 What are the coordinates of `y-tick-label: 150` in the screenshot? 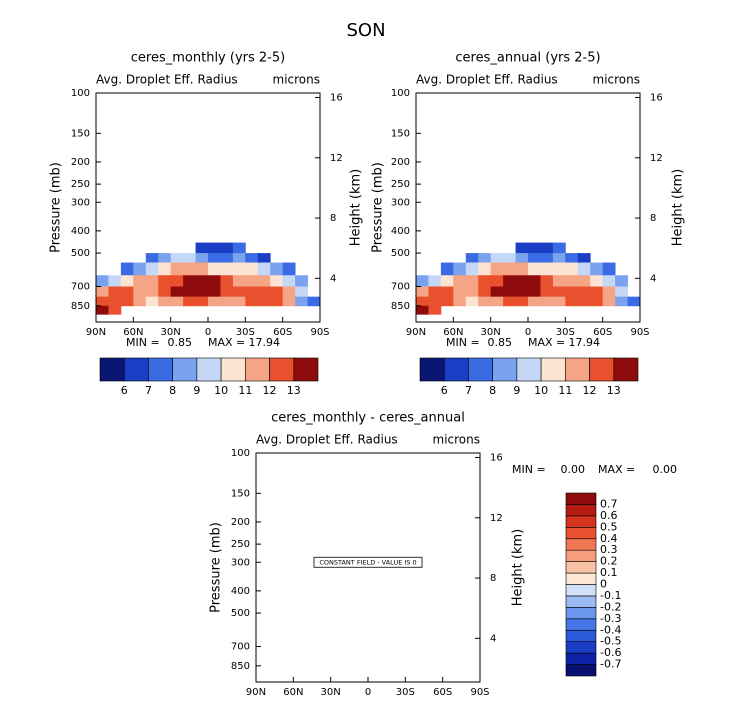 It's located at (400, 133).